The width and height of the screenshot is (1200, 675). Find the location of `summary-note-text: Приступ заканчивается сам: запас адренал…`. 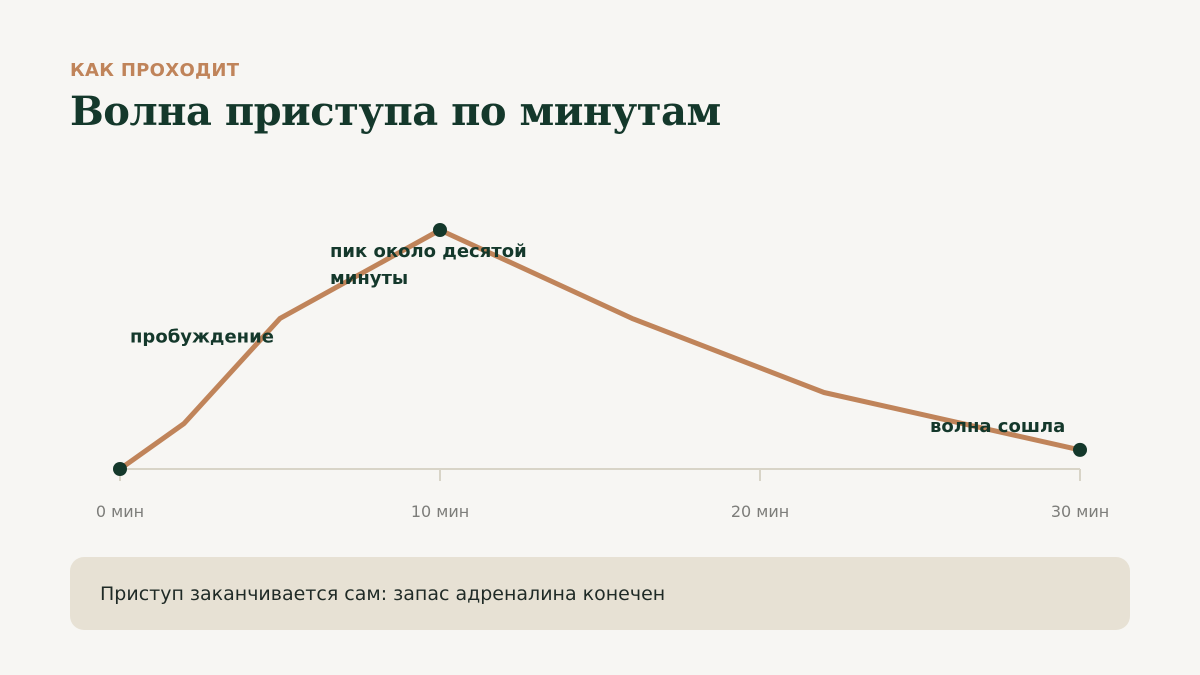

summary-note-text: Приступ заканчивается сам: запас адренал… is located at coordinates (383, 593).